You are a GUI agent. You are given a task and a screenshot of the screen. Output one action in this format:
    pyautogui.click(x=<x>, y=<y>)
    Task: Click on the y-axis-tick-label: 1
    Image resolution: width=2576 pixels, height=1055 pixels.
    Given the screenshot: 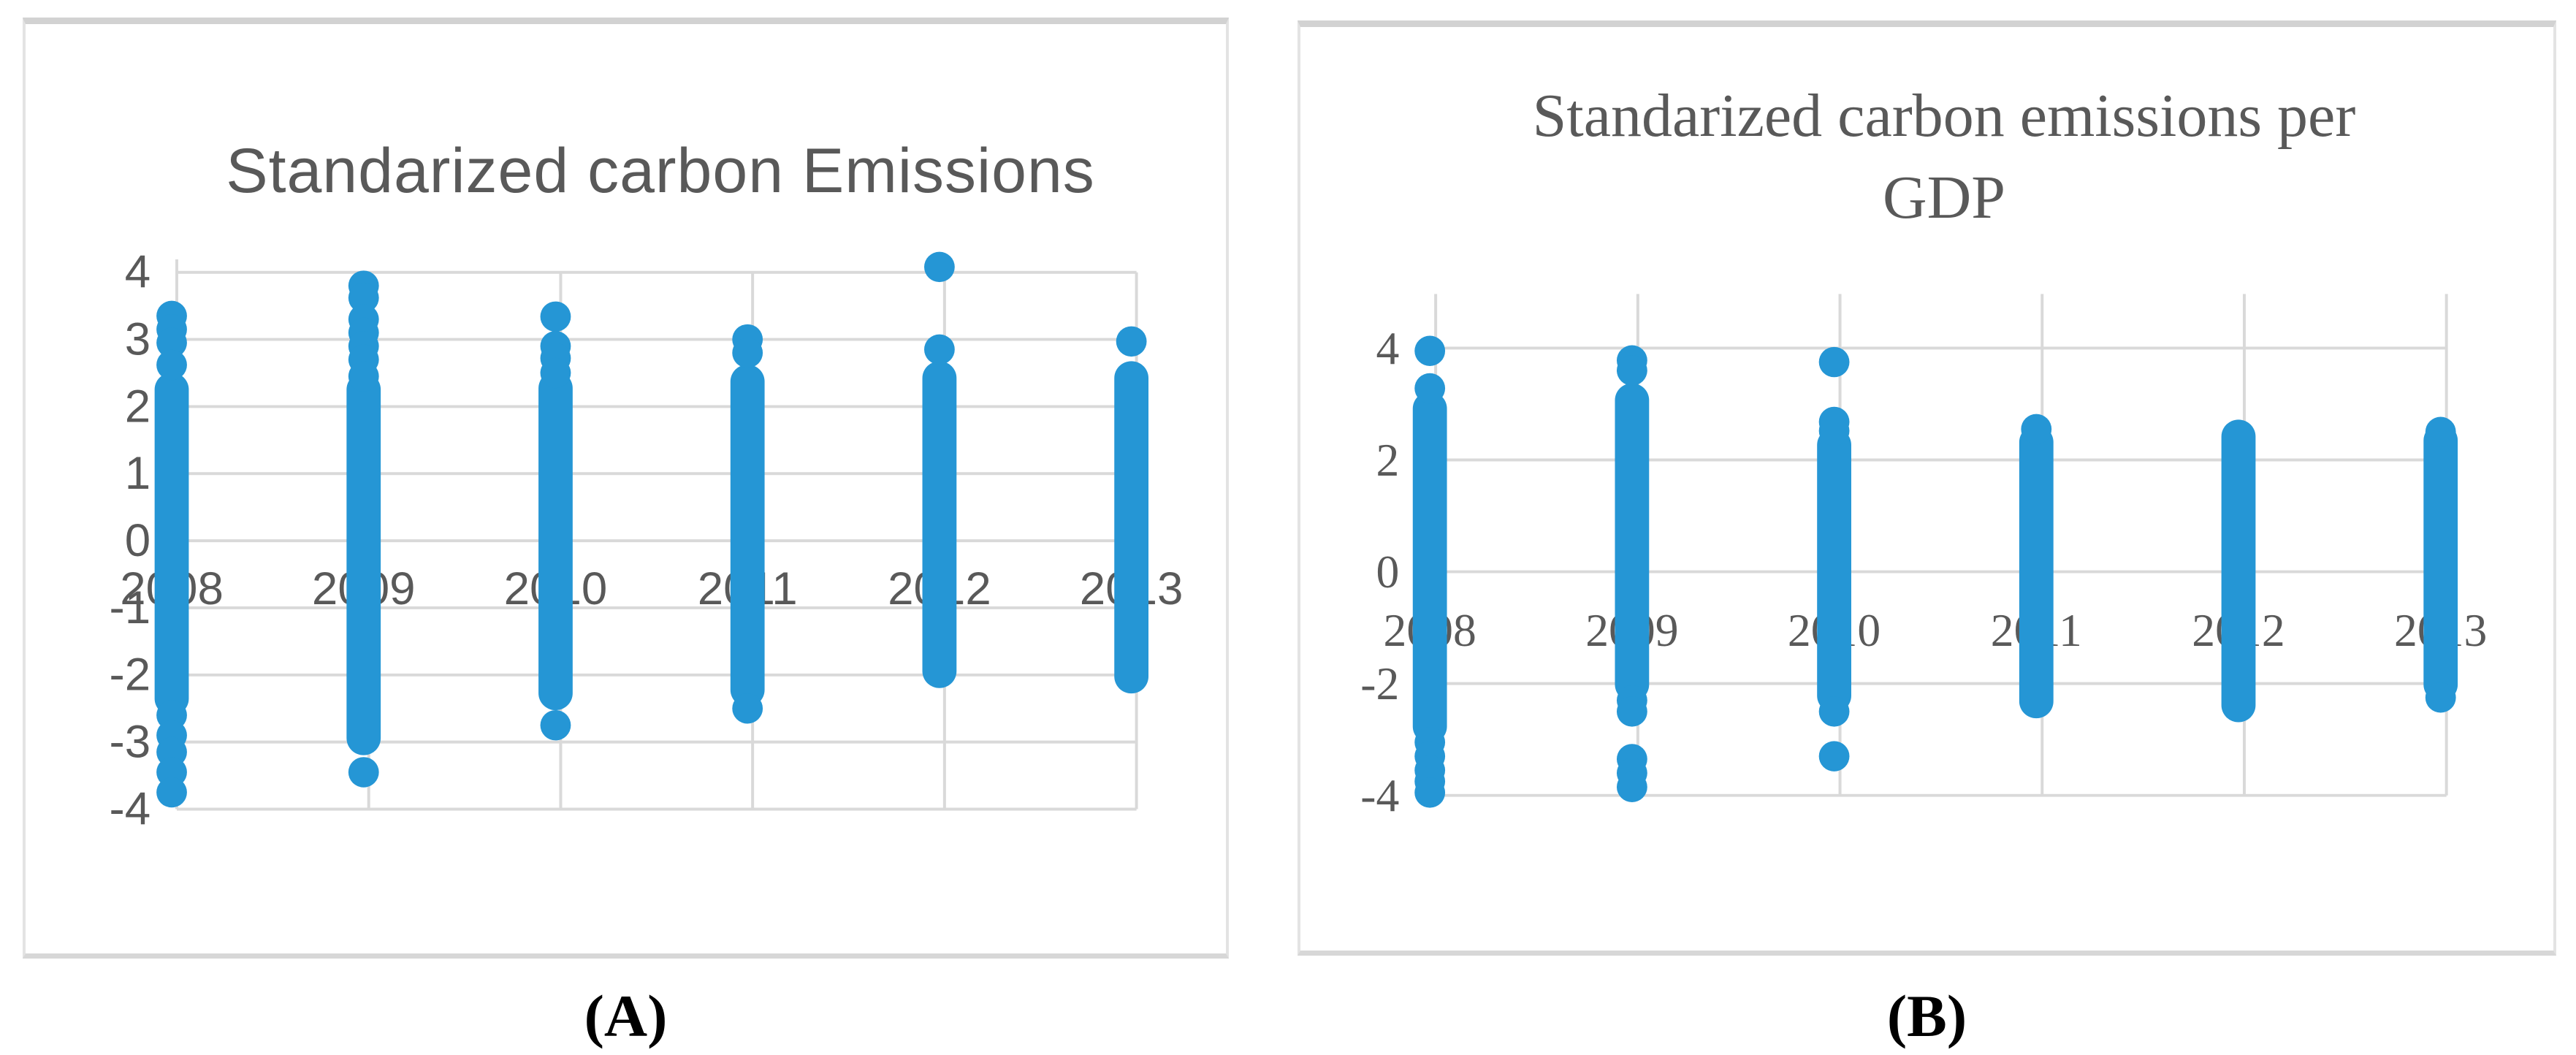 What is the action you would take?
    pyautogui.click(x=137, y=473)
    